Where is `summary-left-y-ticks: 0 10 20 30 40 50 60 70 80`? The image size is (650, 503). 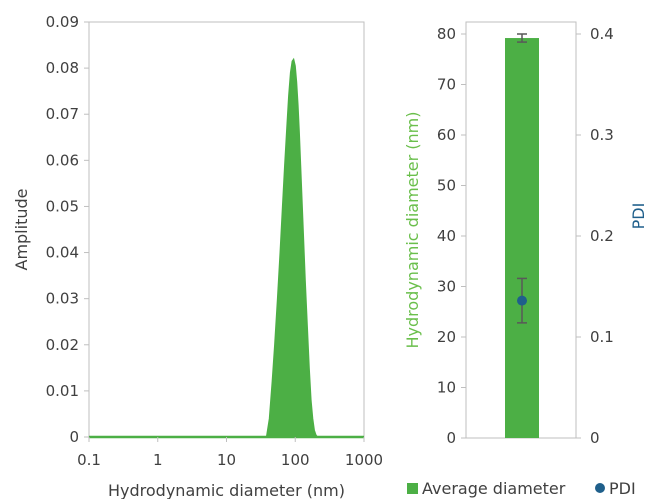 summary-left-y-ticks: 0 10 20 30 40 50 60 70 80 is located at coordinates (451, 236).